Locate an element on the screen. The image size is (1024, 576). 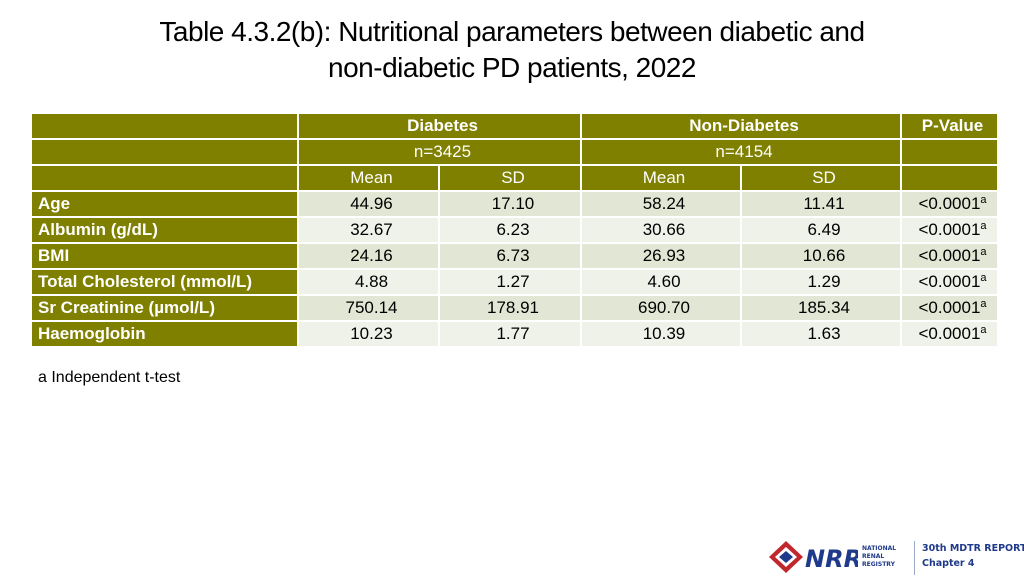
row-label: Albumin (g/dL) is located at coordinates (164, 230).